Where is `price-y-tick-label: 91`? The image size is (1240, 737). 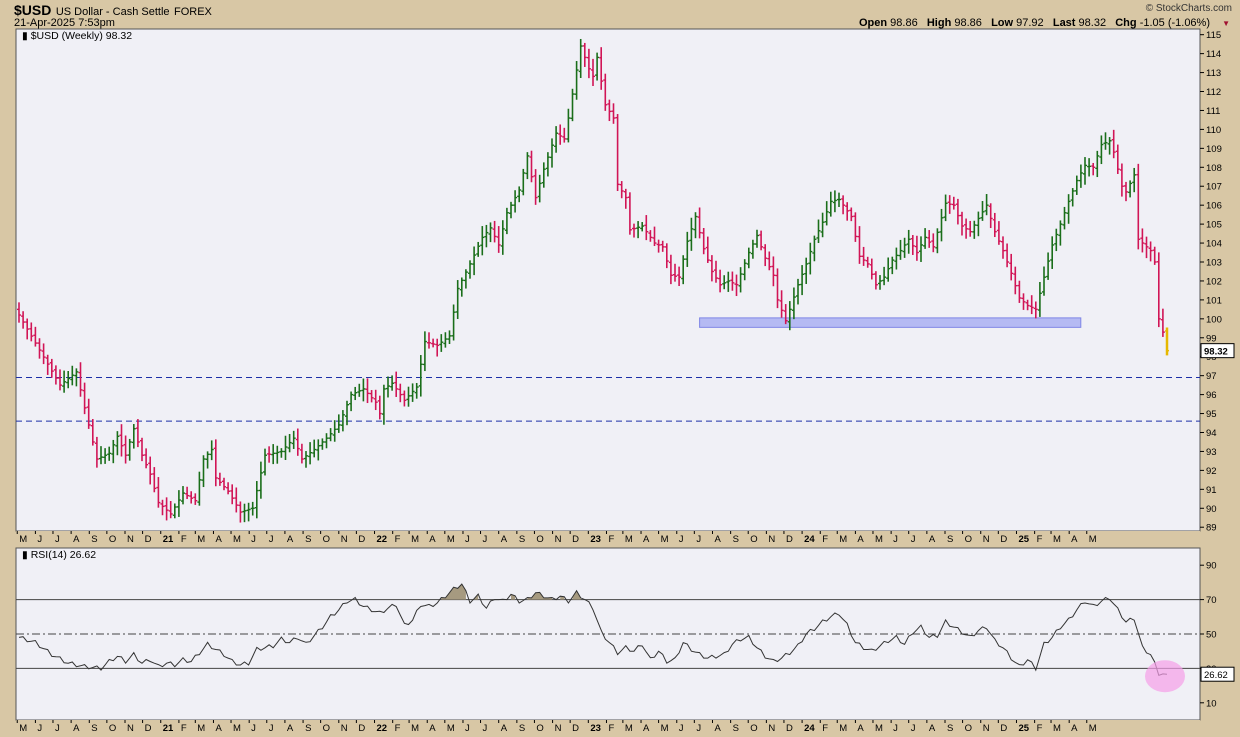 price-y-tick-label: 91 is located at coordinates (1211, 490).